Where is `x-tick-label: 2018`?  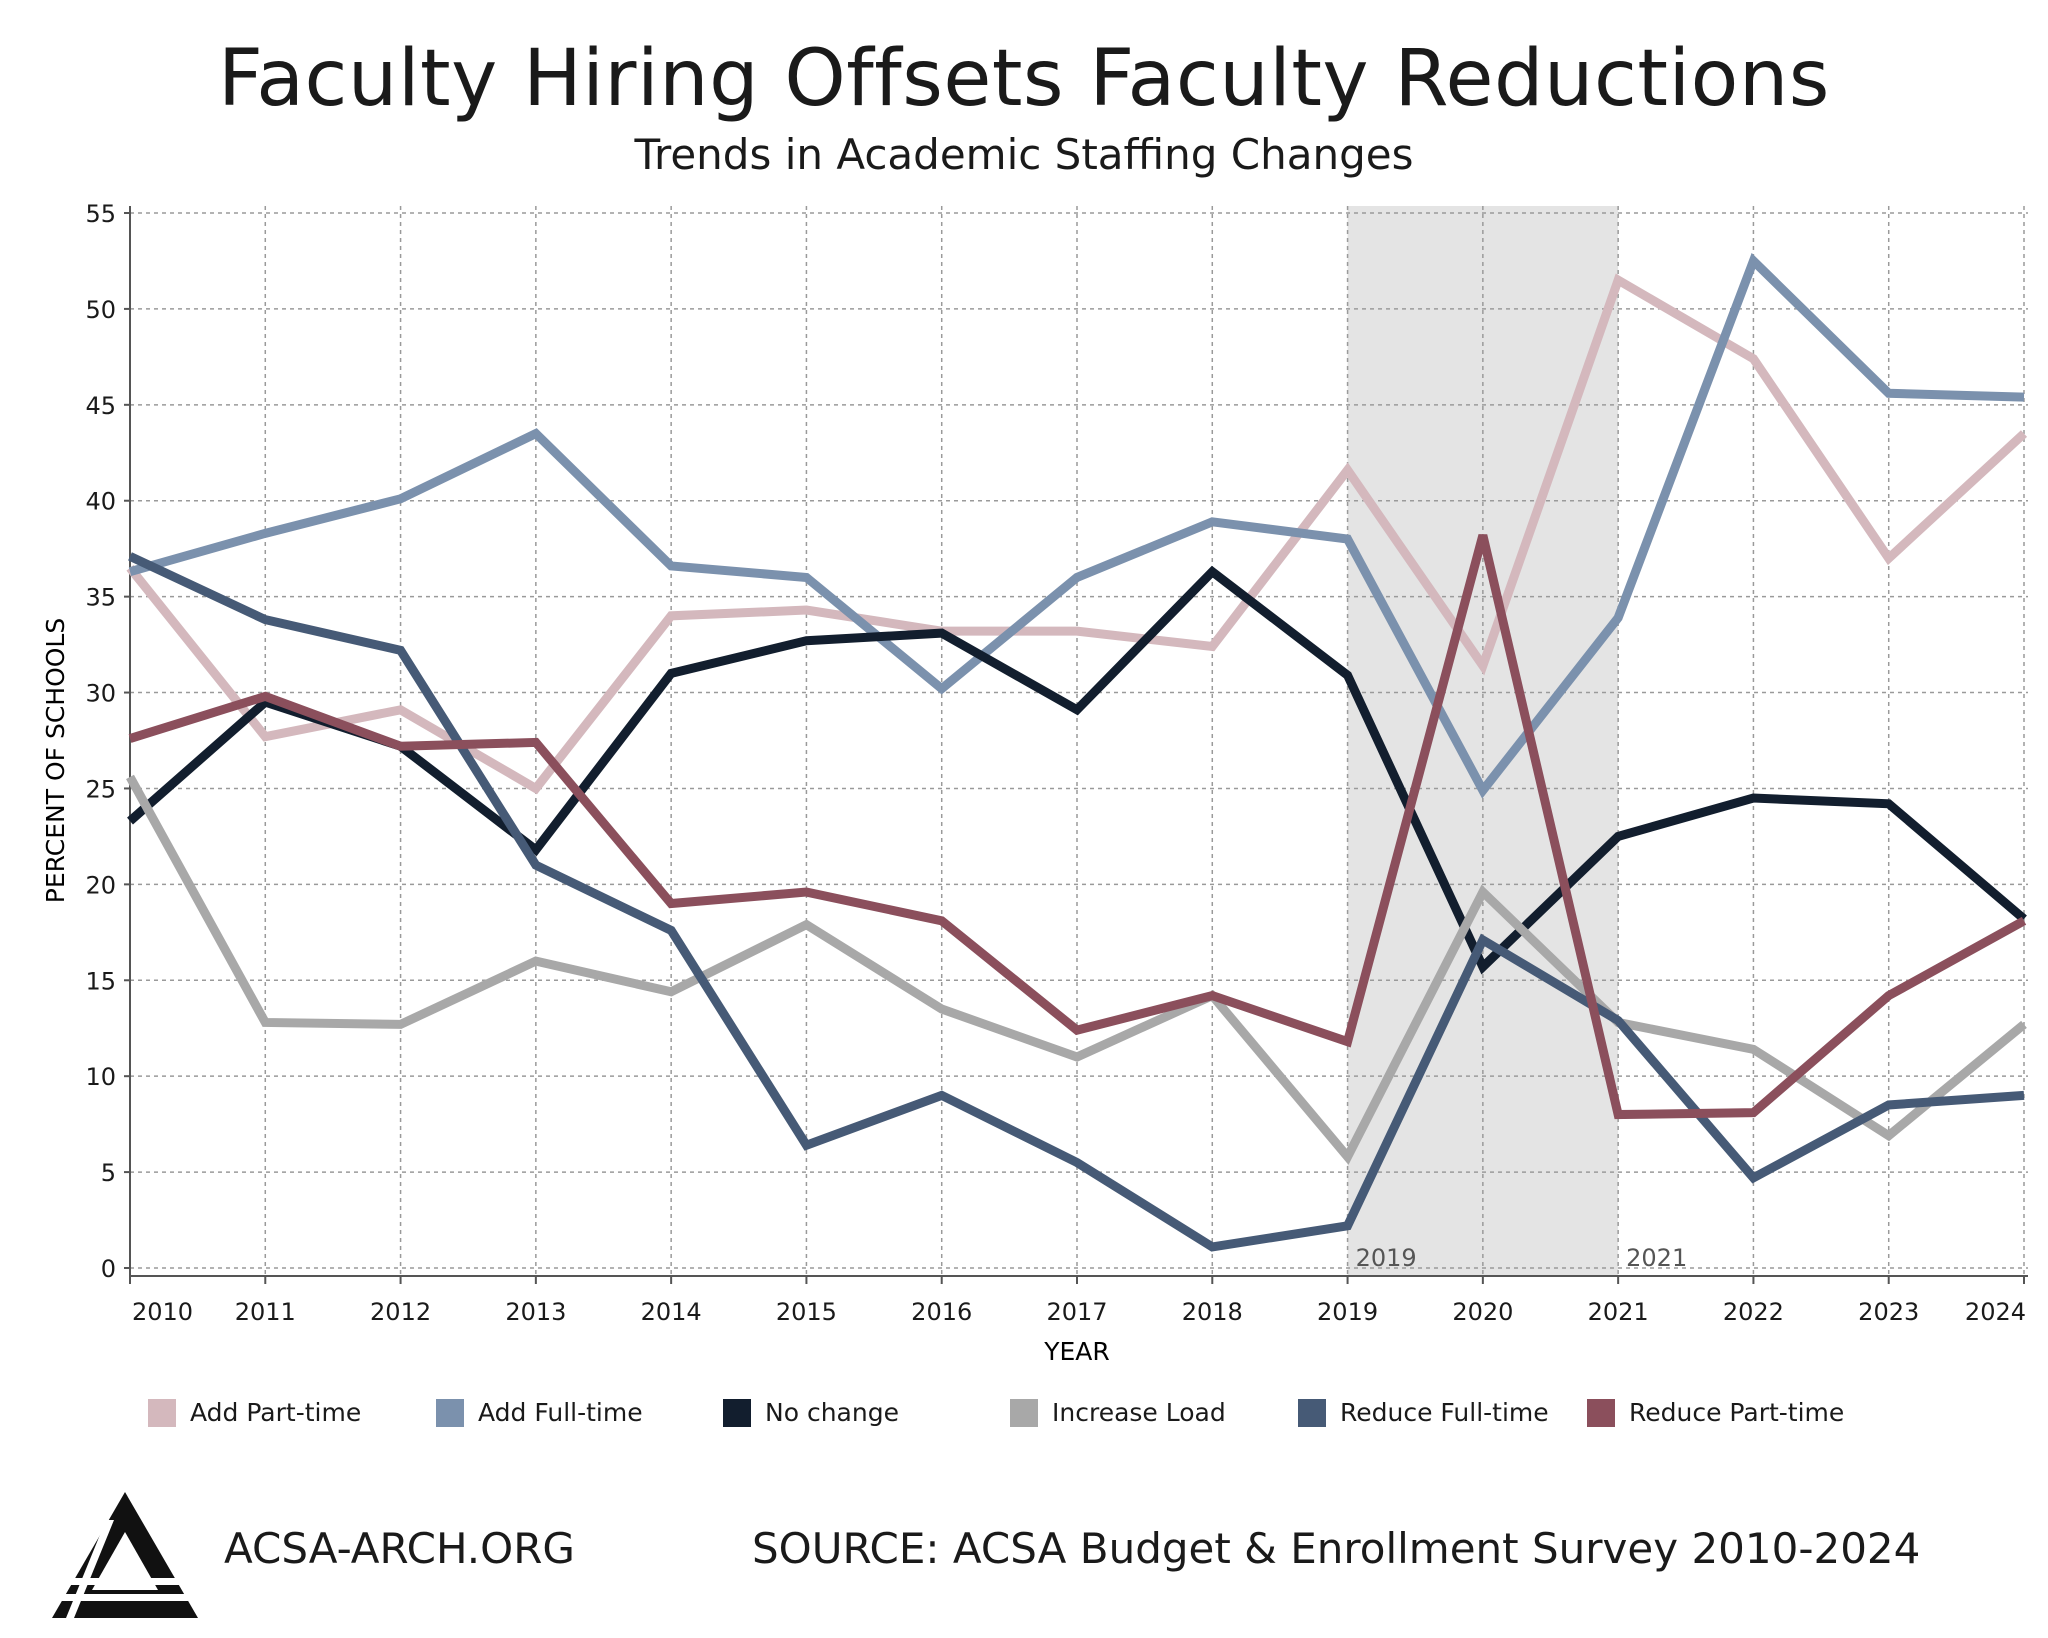 x-tick-label: 2018 is located at coordinates (1212, 1312).